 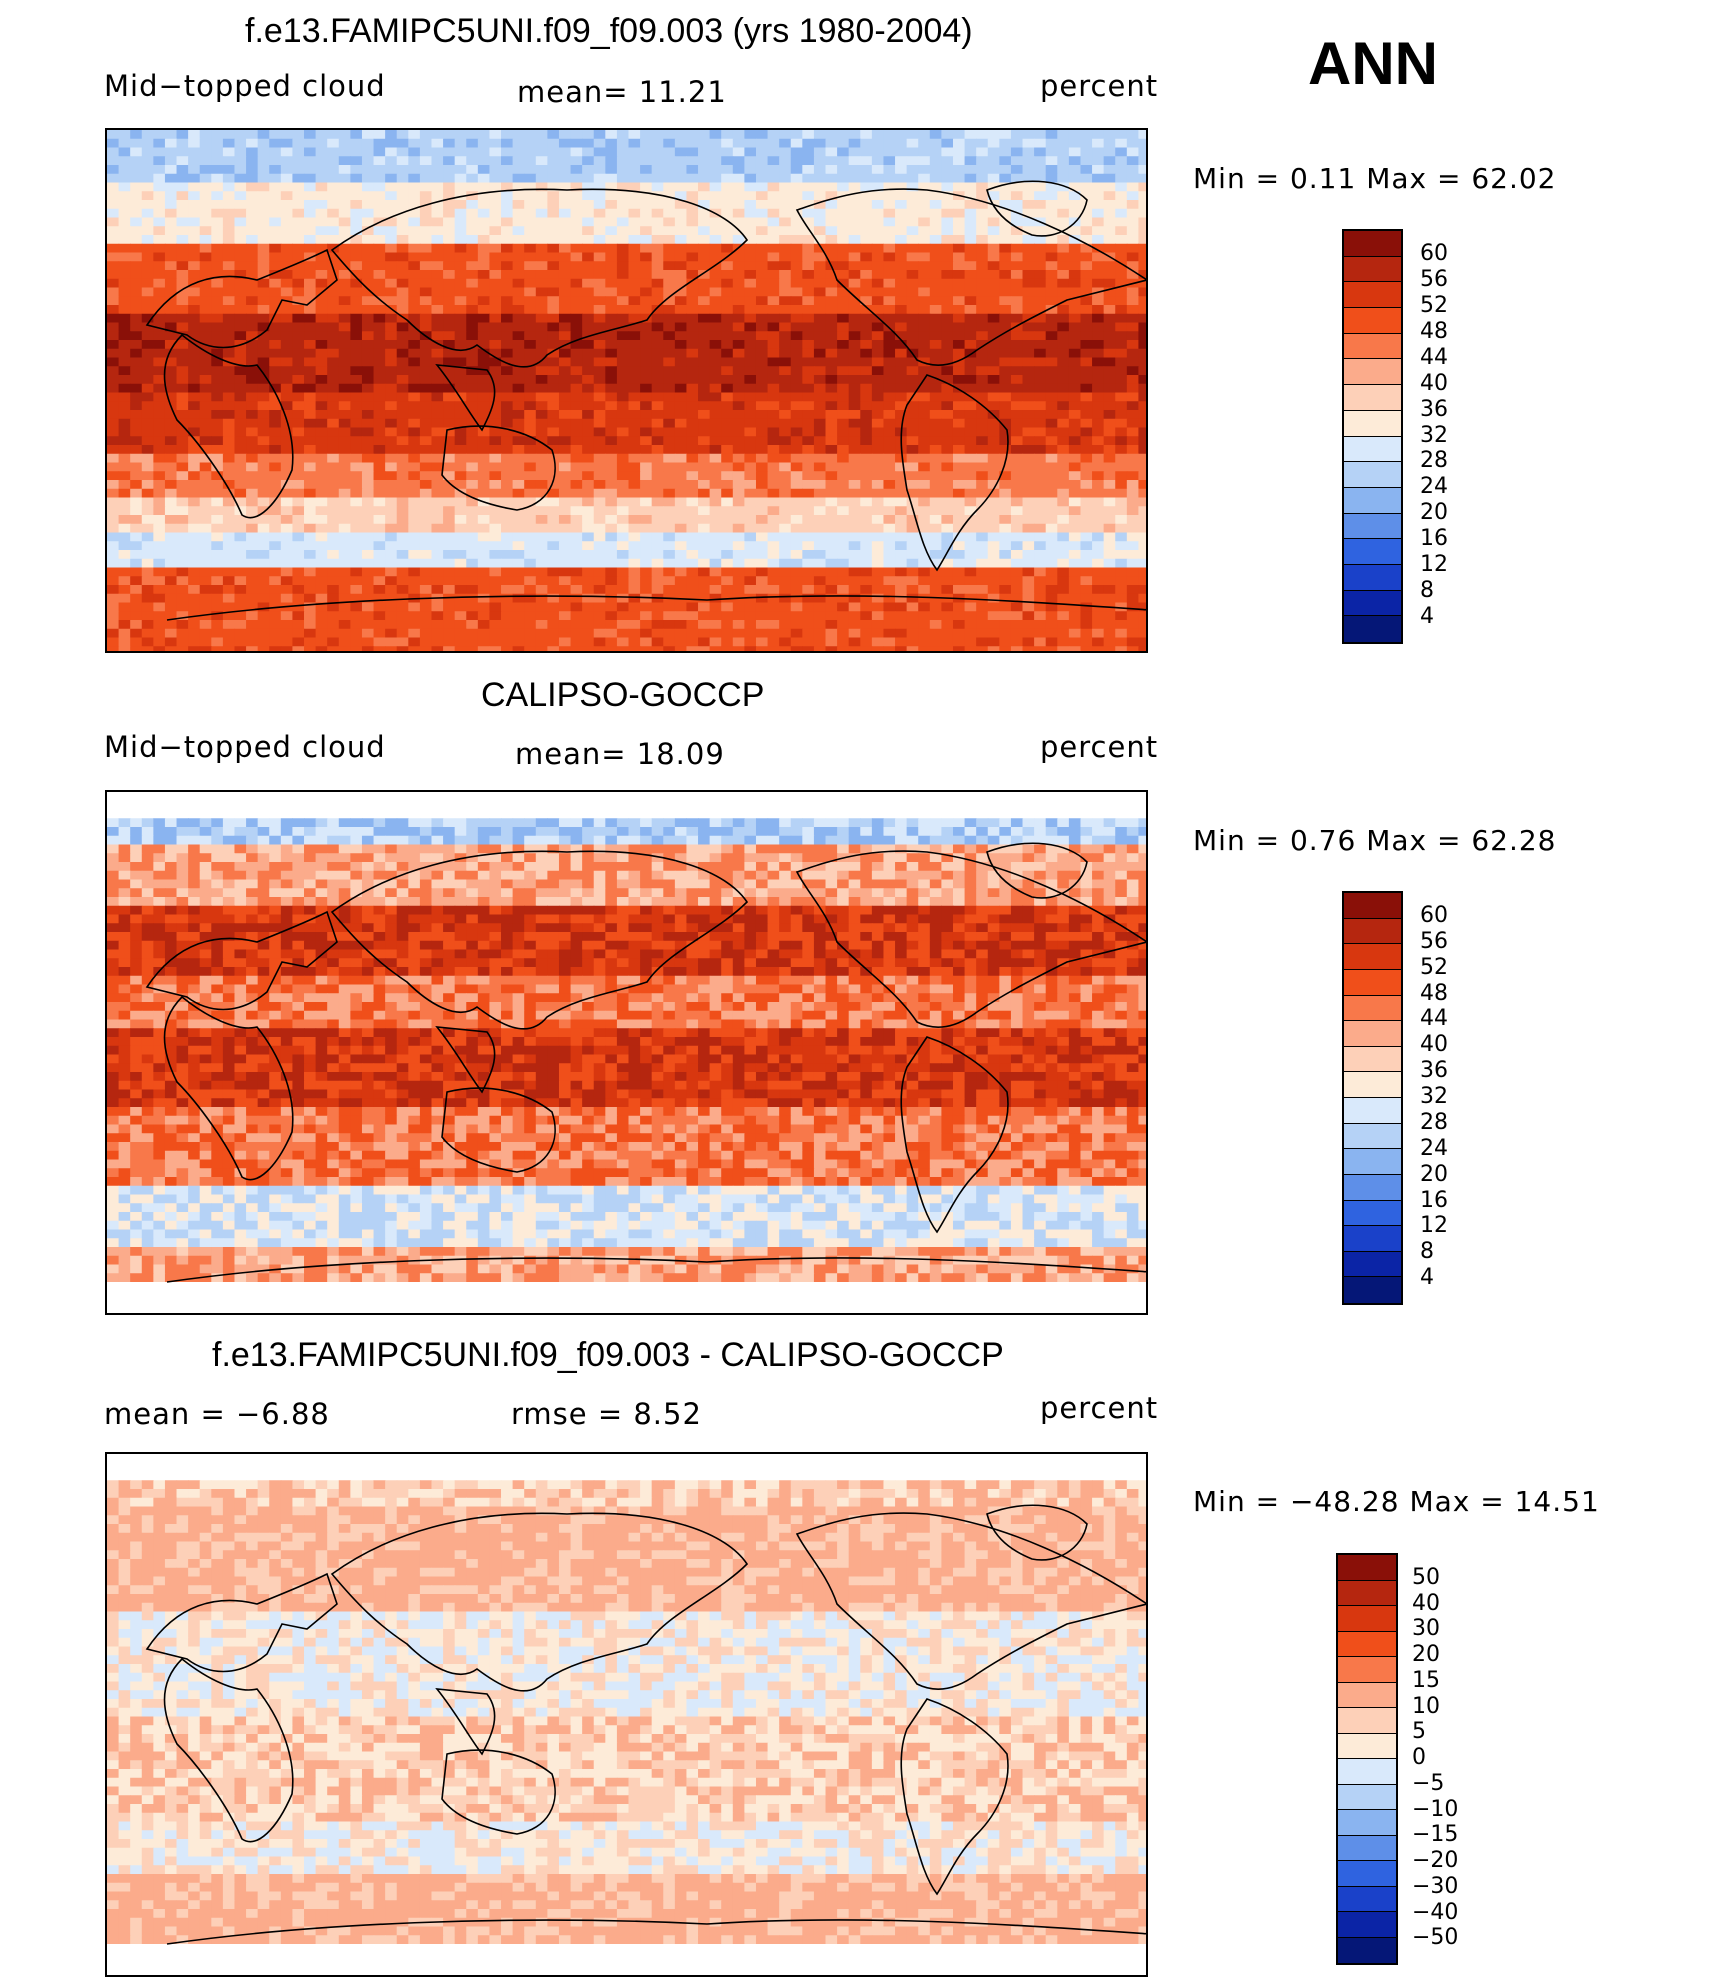 What do you see at coordinates (245, 747) in the screenshot?
I see `panel-2-left-label: Mid−topped cloud` at bounding box center [245, 747].